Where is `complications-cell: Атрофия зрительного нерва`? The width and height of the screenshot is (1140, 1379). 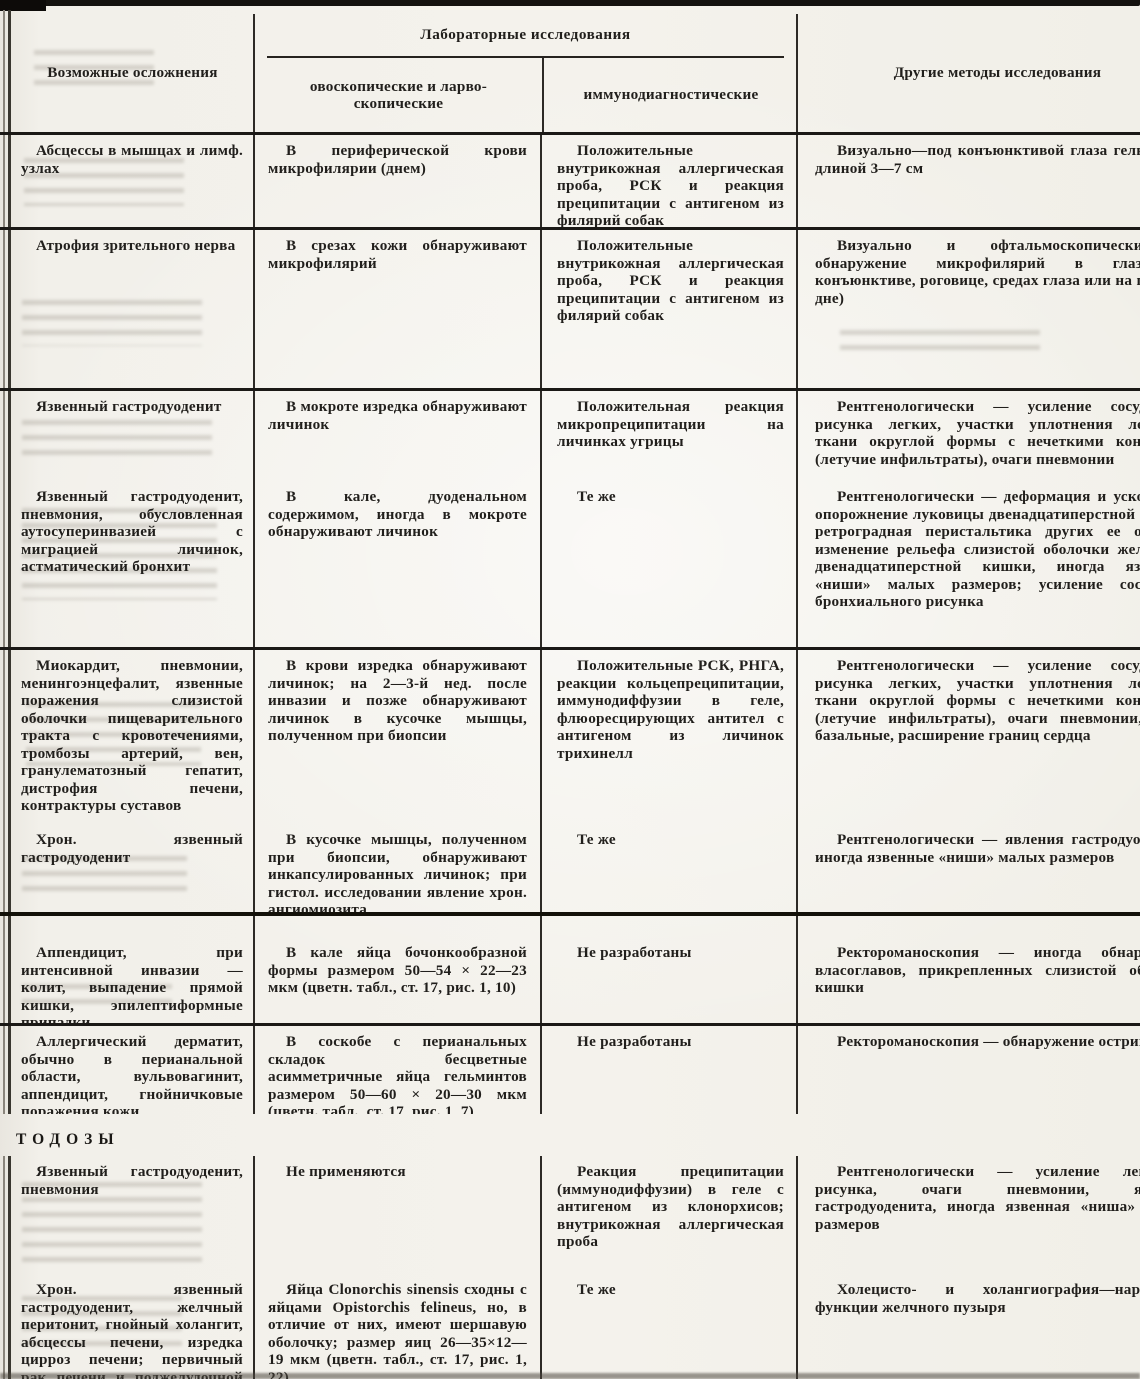 complications-cell: Атрофия зрительного нерва is located at coordinates (132, 309).